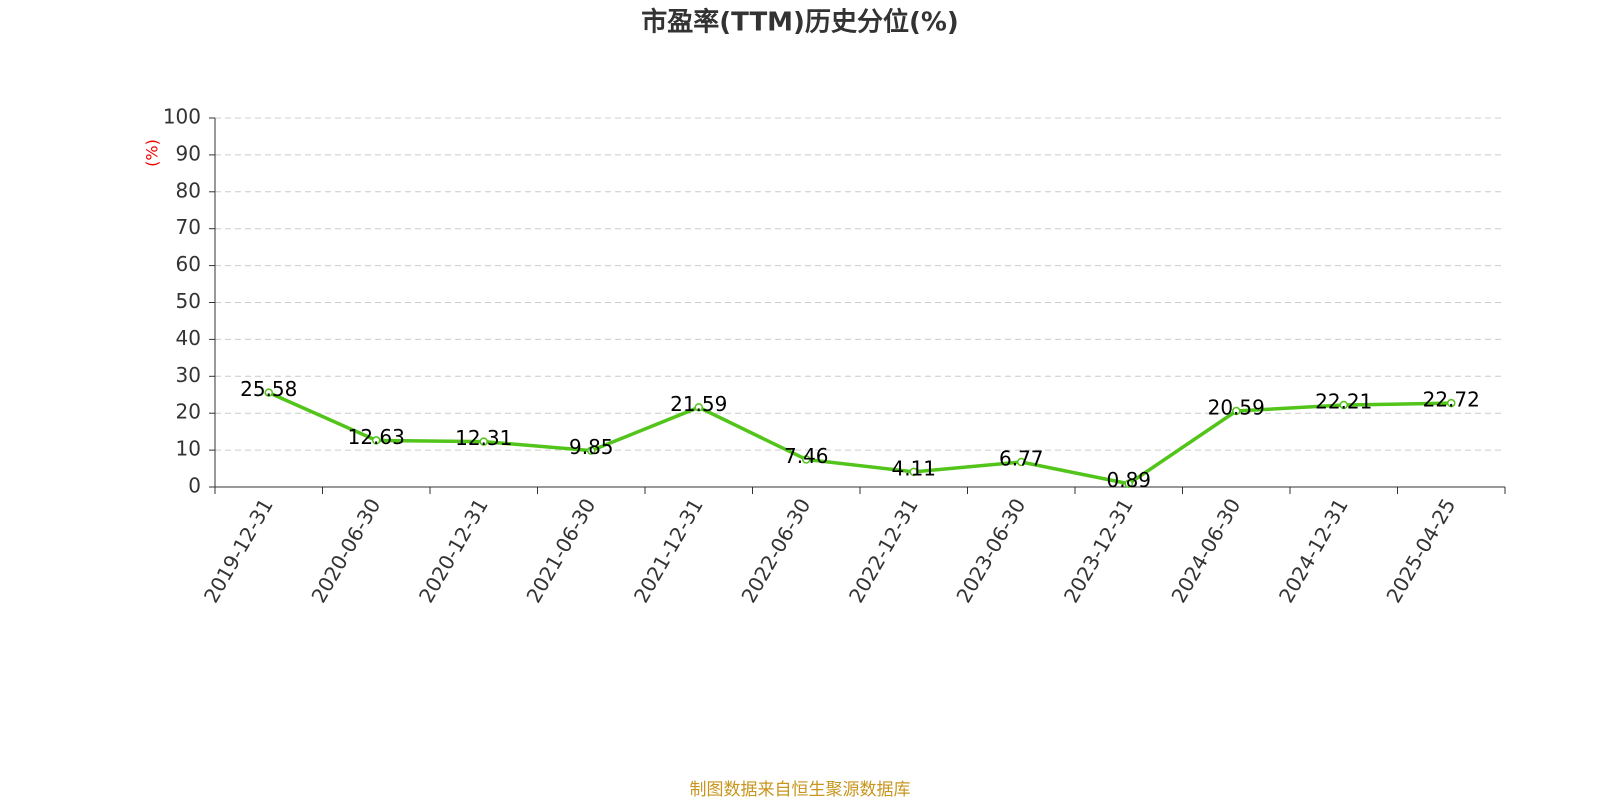 The image size is (1600, 800). Describe the element at coordinates (182, 117) in the screenshot. I see `y-tick-label: 100` at that location.